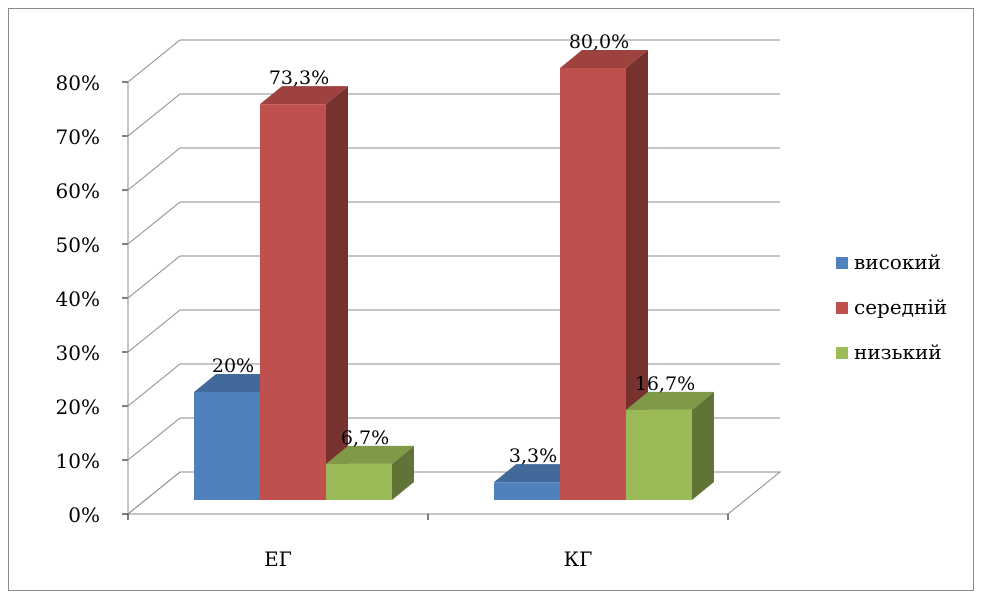 The image size is (984, 601). I want to click on y-tick-label: 70%, so click(78, 137).